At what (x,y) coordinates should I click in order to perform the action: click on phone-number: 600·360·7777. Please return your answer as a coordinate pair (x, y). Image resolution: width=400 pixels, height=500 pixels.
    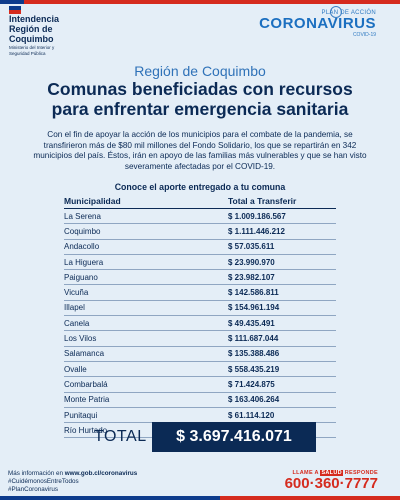
    Looking at the image, I should click on (331, 483).